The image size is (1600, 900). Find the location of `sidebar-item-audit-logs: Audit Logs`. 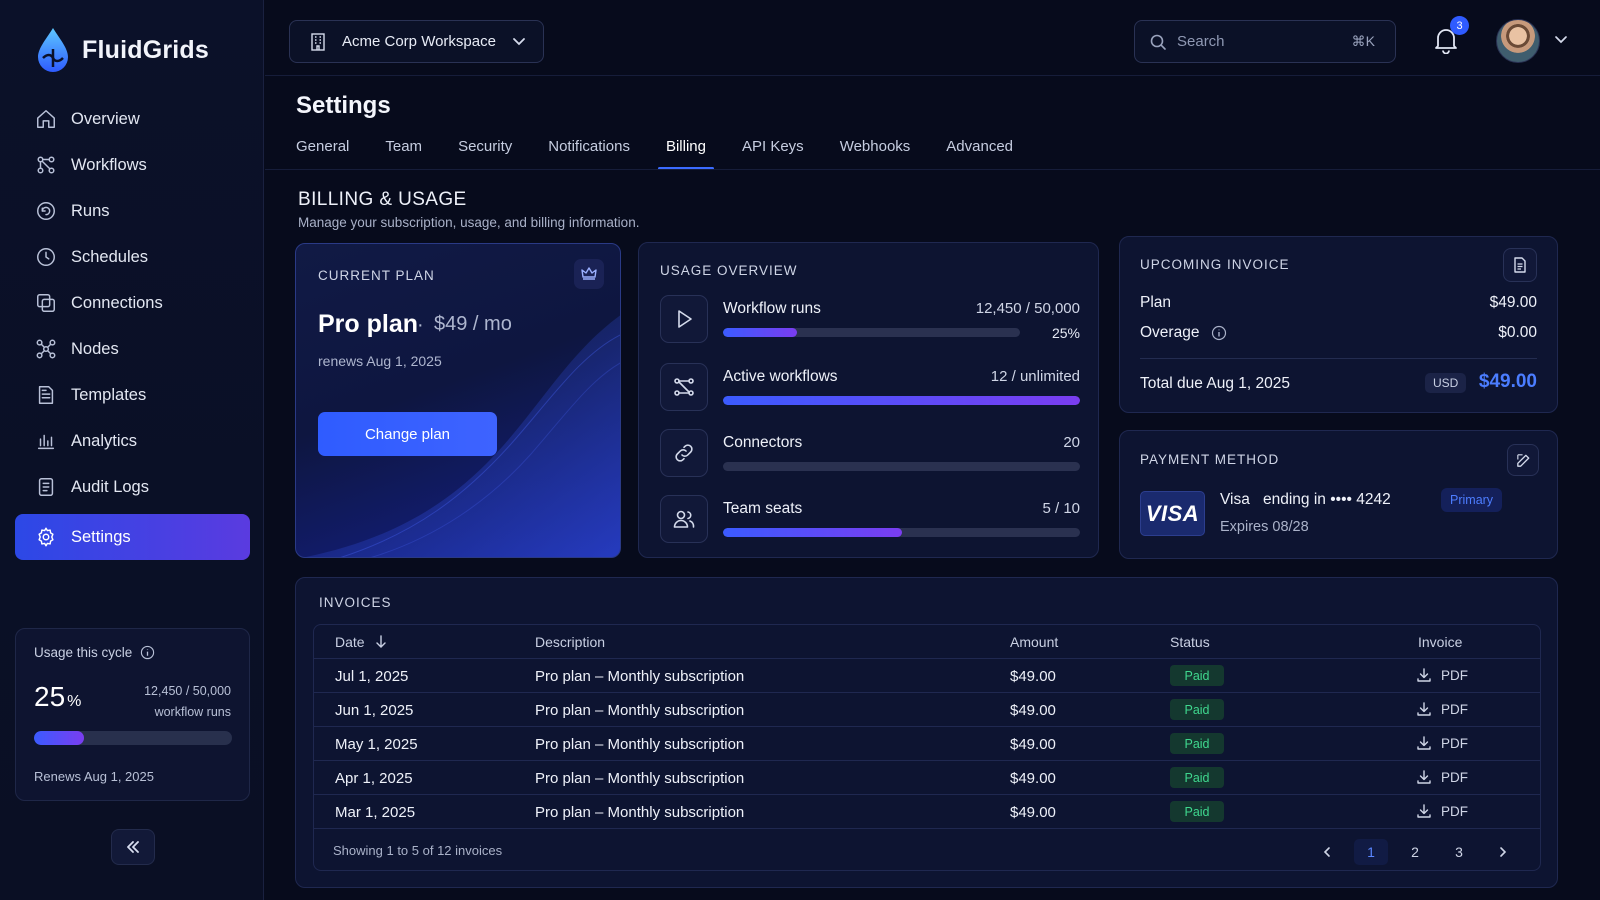

sidebar-item-audit-logs: Audit Logs is located at coordinates (132, 487).